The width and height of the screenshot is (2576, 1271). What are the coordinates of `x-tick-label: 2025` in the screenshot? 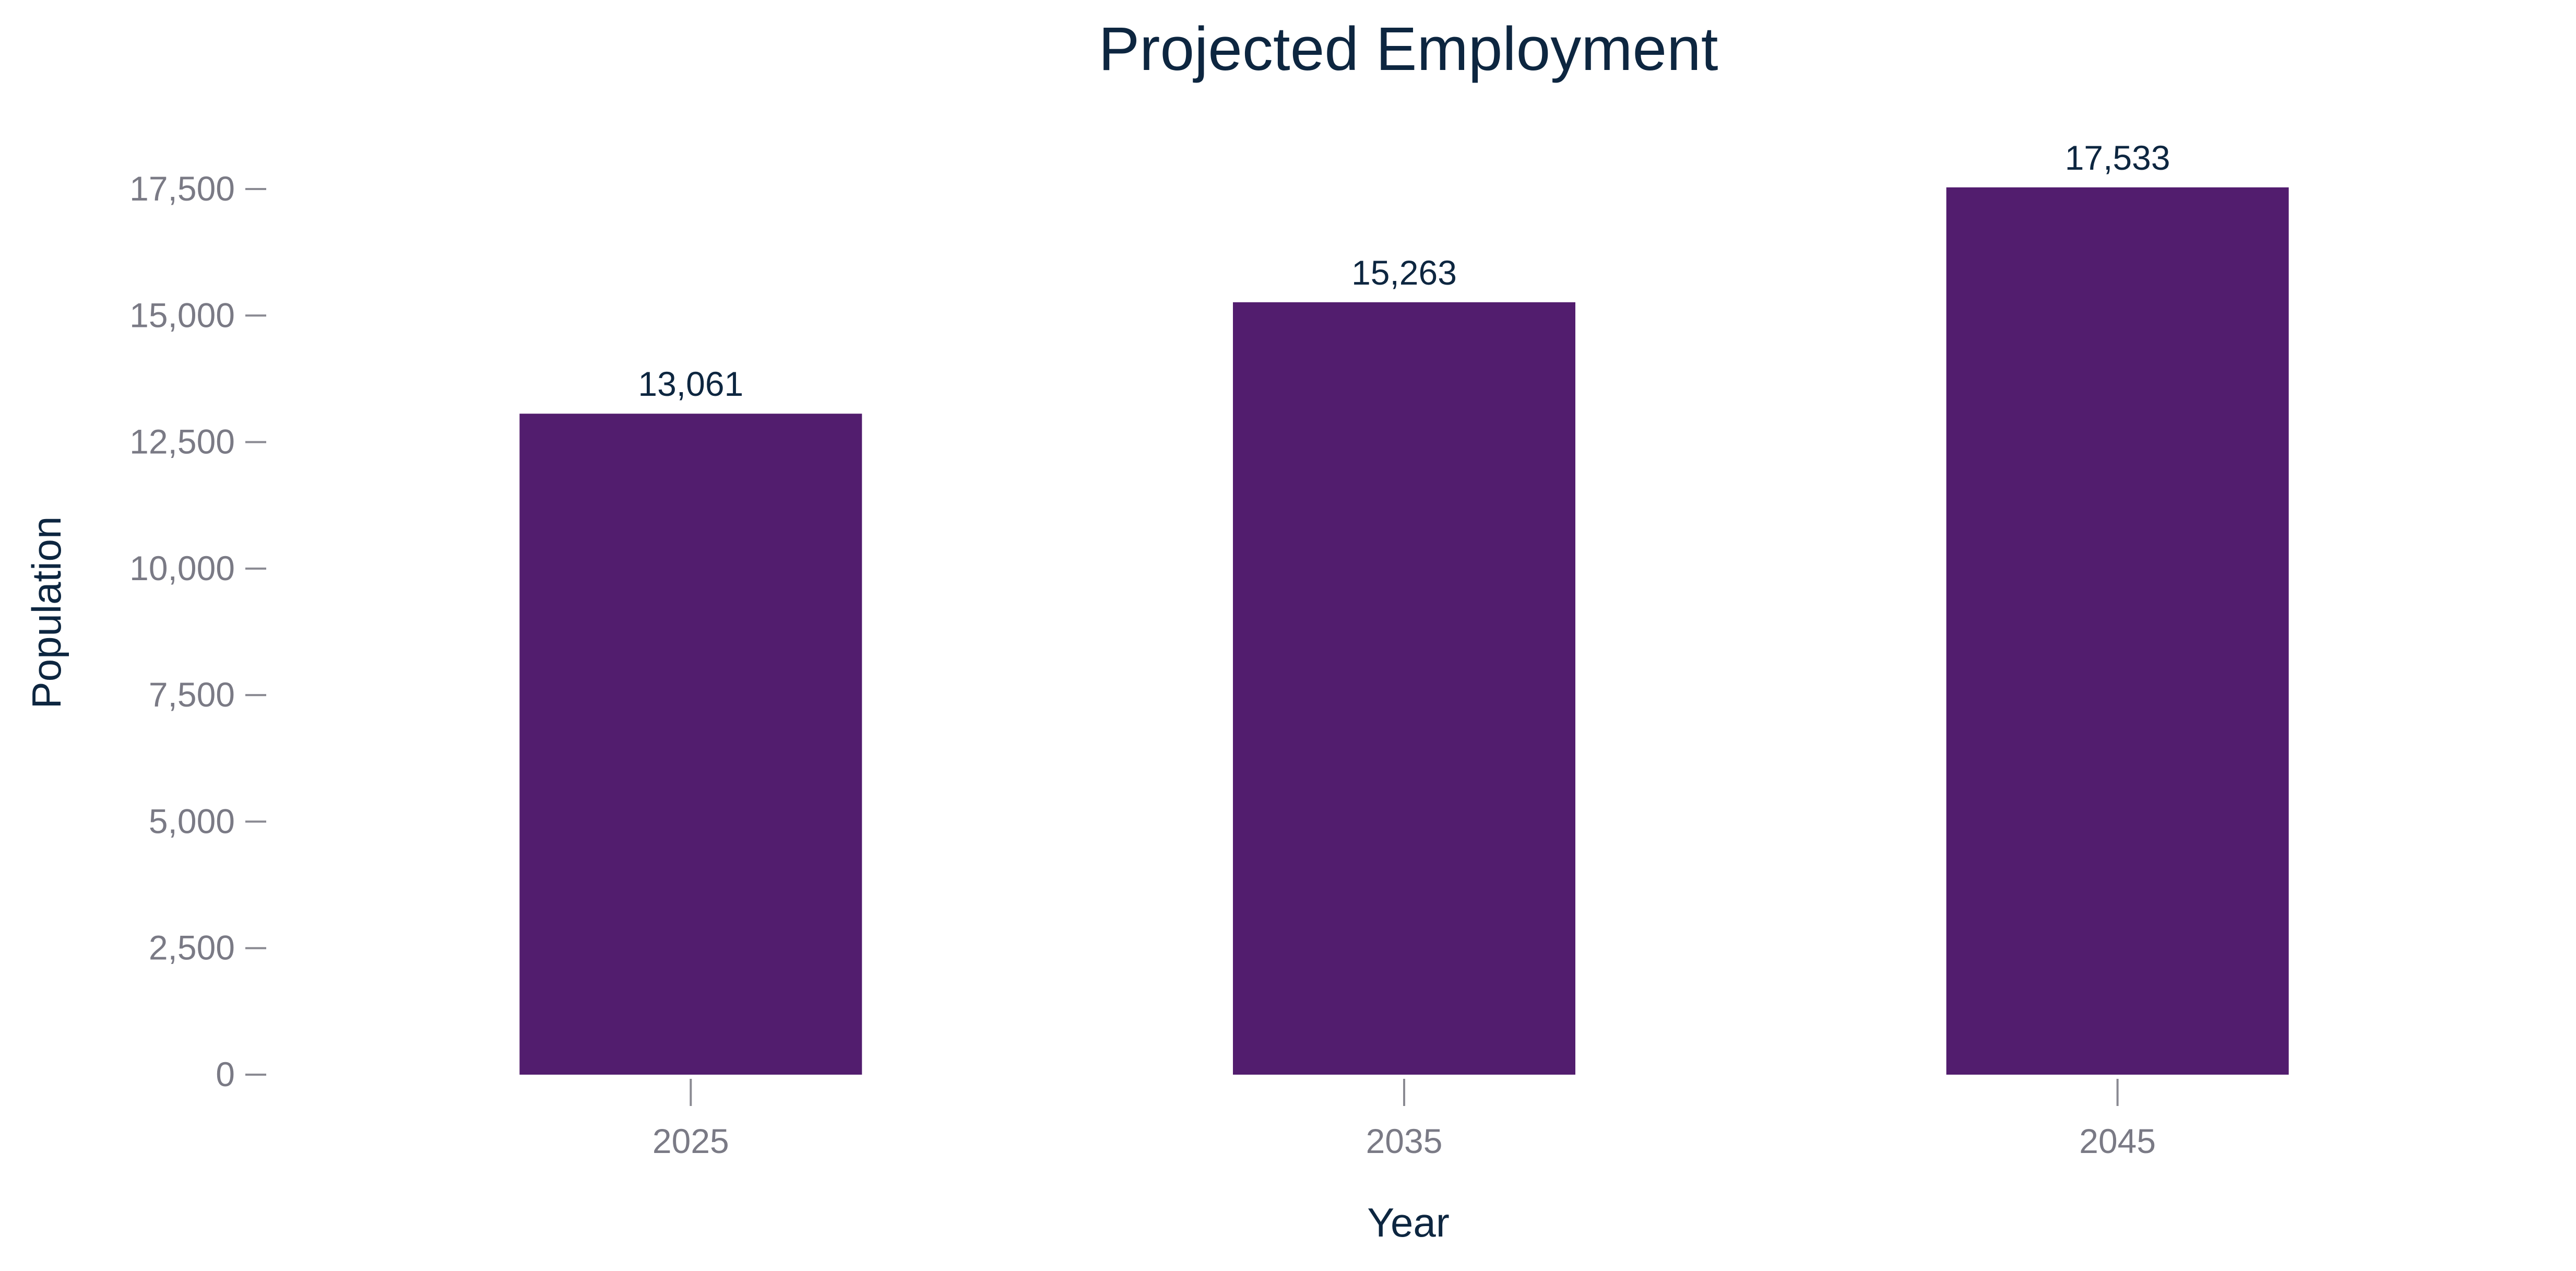 It's located at (690, 1141).